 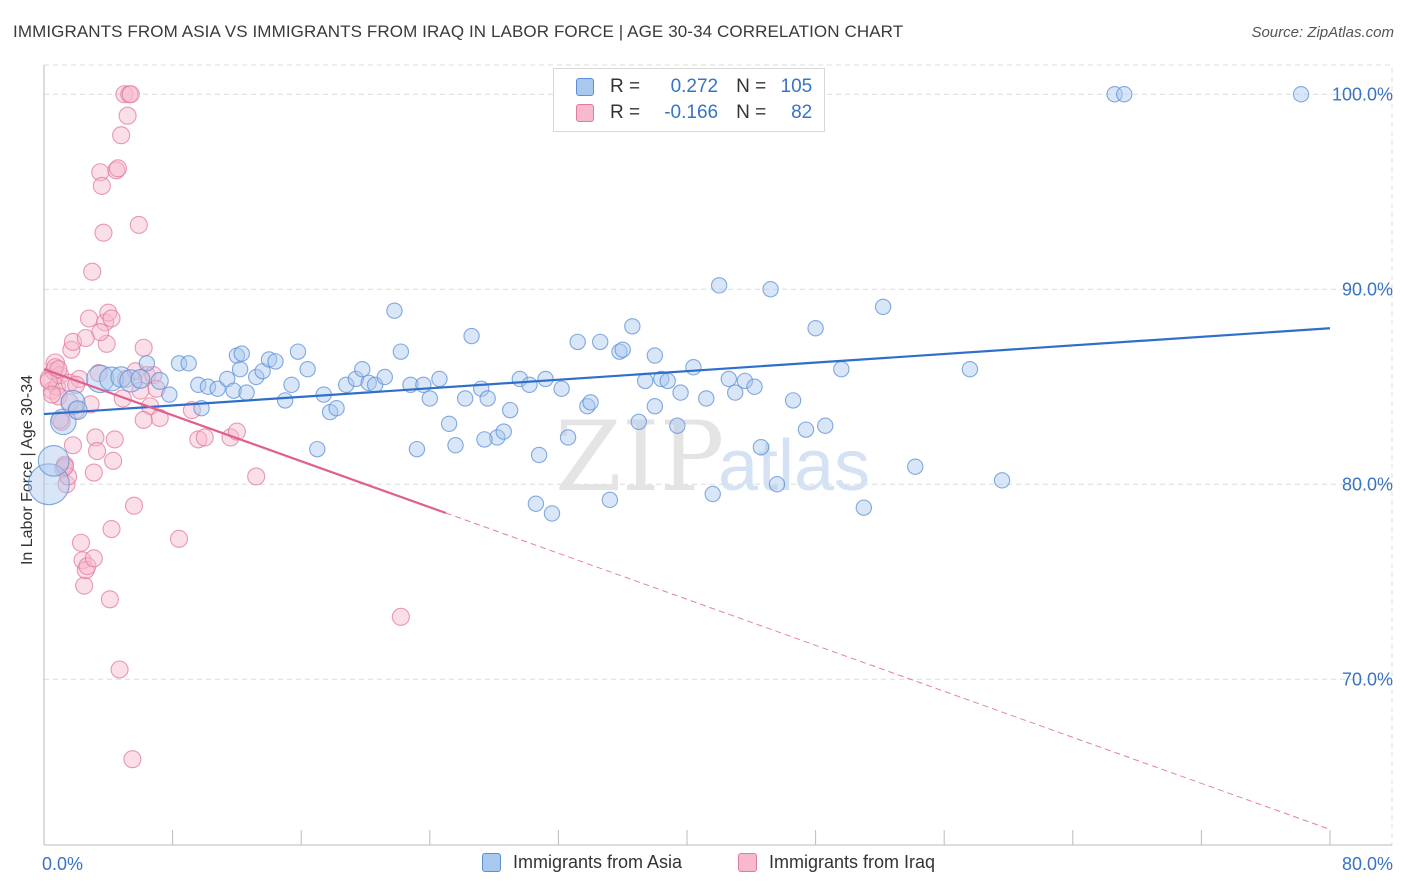 I want to click on x-tick-label-max: 80.0%, so click(x=1367, y=864).